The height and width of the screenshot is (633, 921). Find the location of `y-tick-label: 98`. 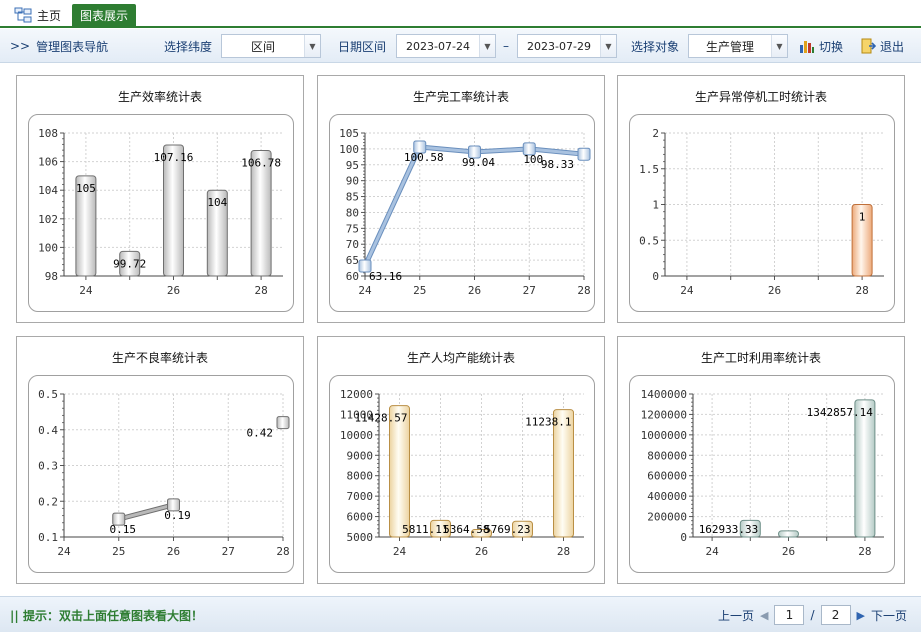

y-tick-label: 98 is located at coordinates (51, 276).